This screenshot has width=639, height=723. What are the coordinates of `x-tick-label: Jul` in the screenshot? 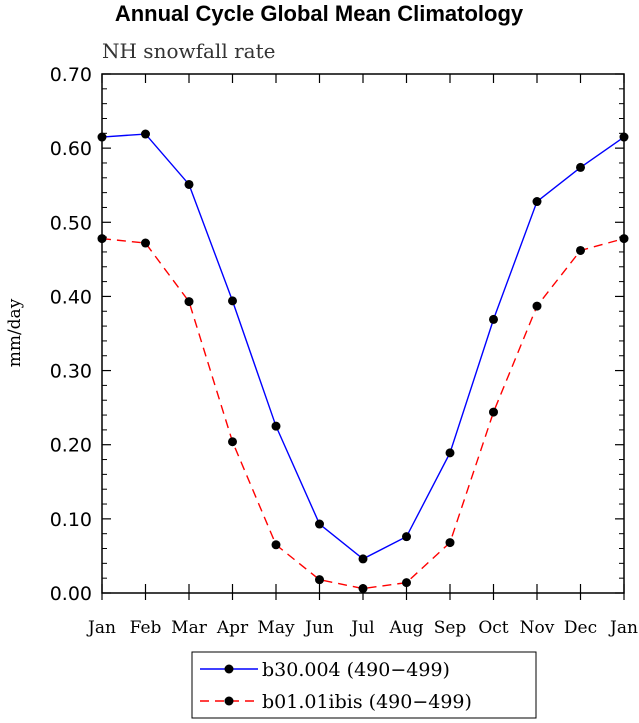 It's located at (361, 628).